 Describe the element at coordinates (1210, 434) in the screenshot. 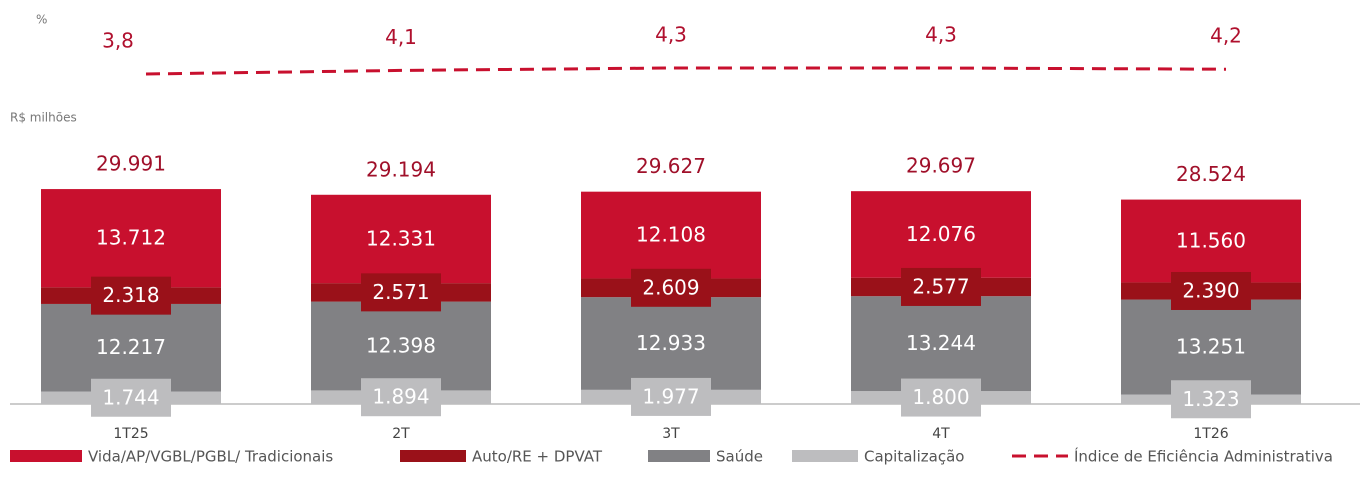

I see `x-tick-label: 1T26` at that location.